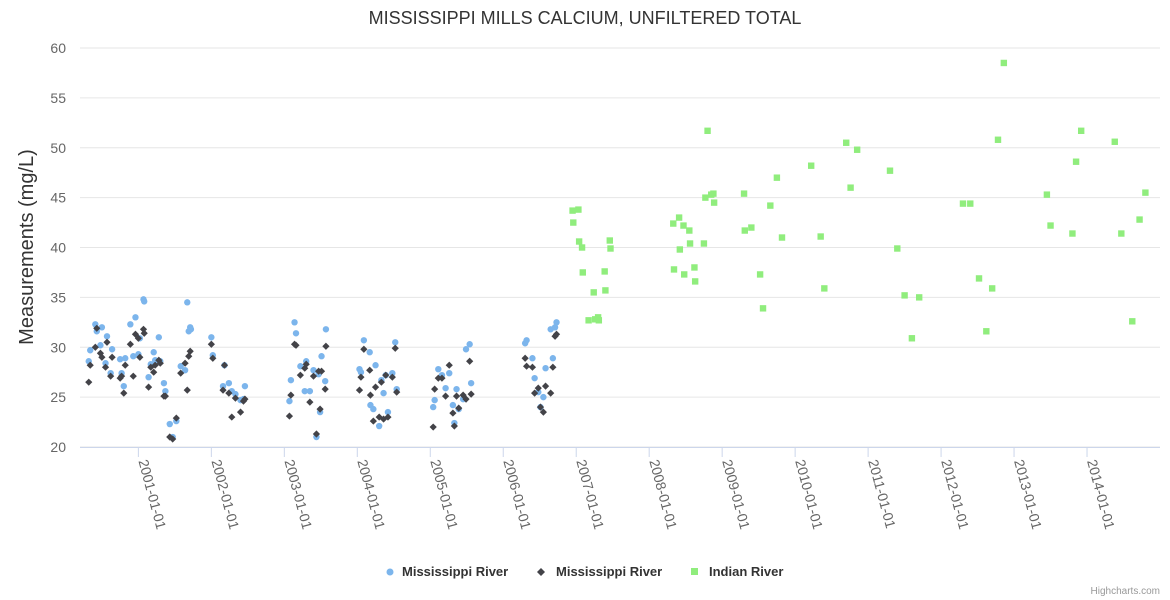 The height and width of the screenshot is (600, 1170). Describe the element at coordinates (447, 571) in the screenshot. I see `legend-item-mississippi-river-circle: Mississippi River` at that location.